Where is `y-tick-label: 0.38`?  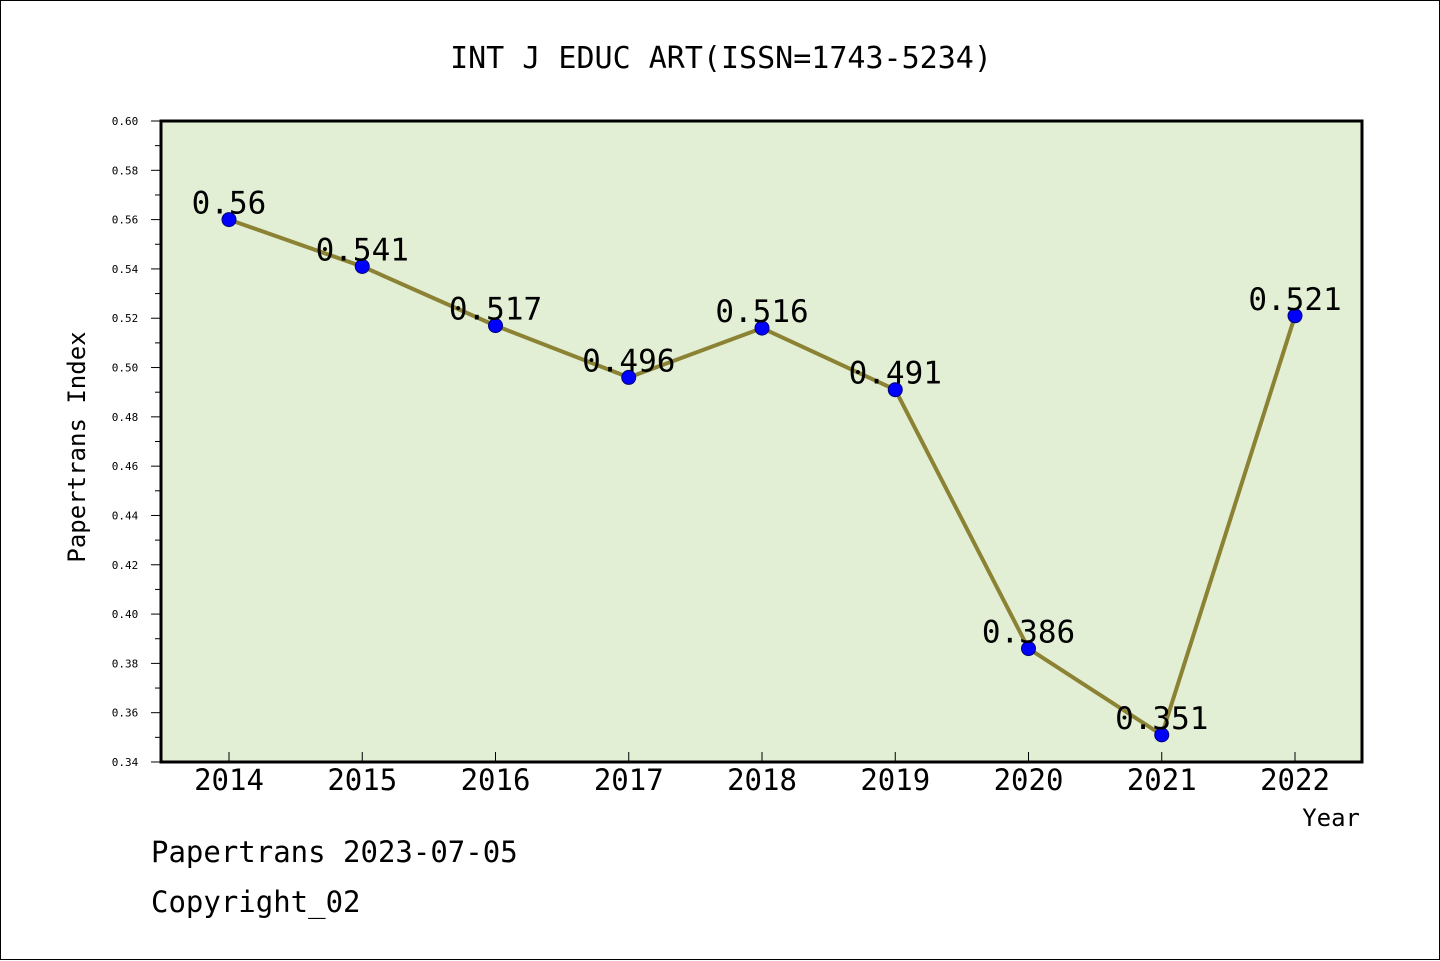 y-tick-label: 0.38 is located at coordinates (125, 663).